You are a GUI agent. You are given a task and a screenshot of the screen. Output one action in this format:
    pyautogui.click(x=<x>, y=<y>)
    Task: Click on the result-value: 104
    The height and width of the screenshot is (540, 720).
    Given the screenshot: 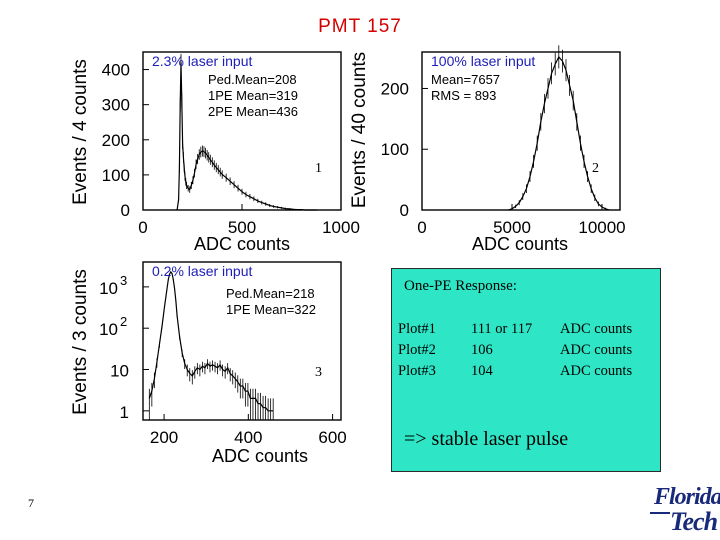 What is the action you would take?
    pyautogui.click(x=482, y=371)
    